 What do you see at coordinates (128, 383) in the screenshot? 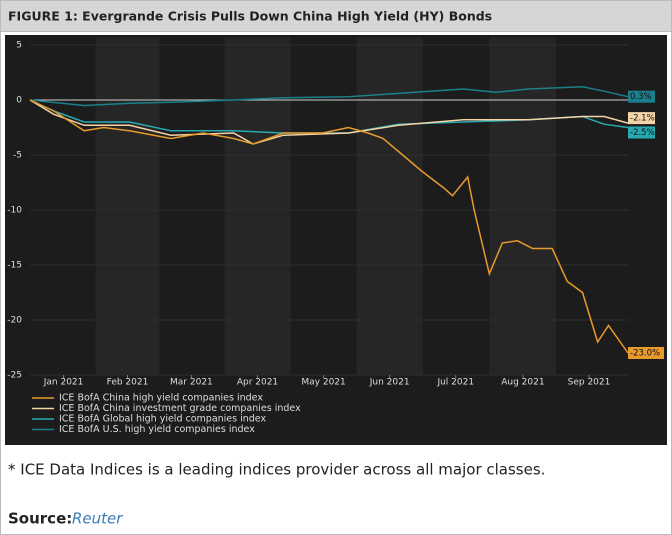
I see `x-tick-label: Feb 2021` at bounding box center [128, 383].